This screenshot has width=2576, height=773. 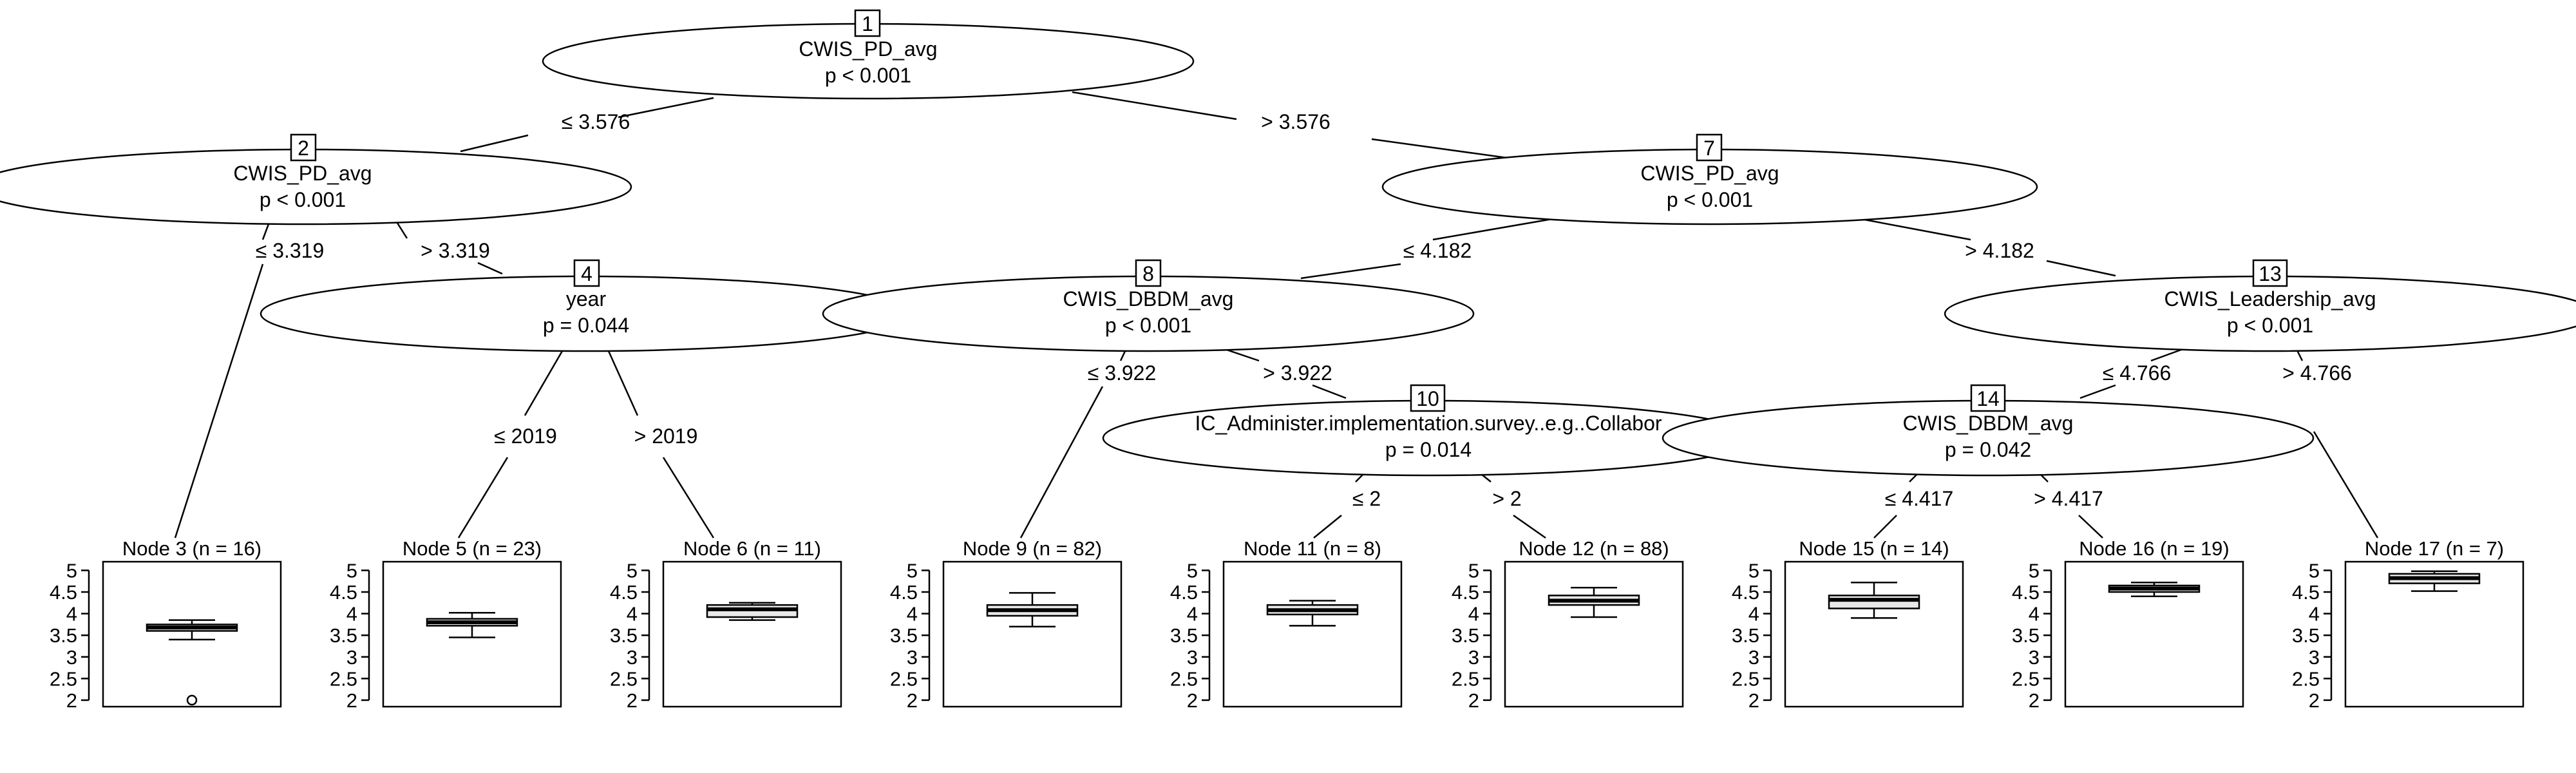 I want to click on outlier-point, so click(x=192, y=700).